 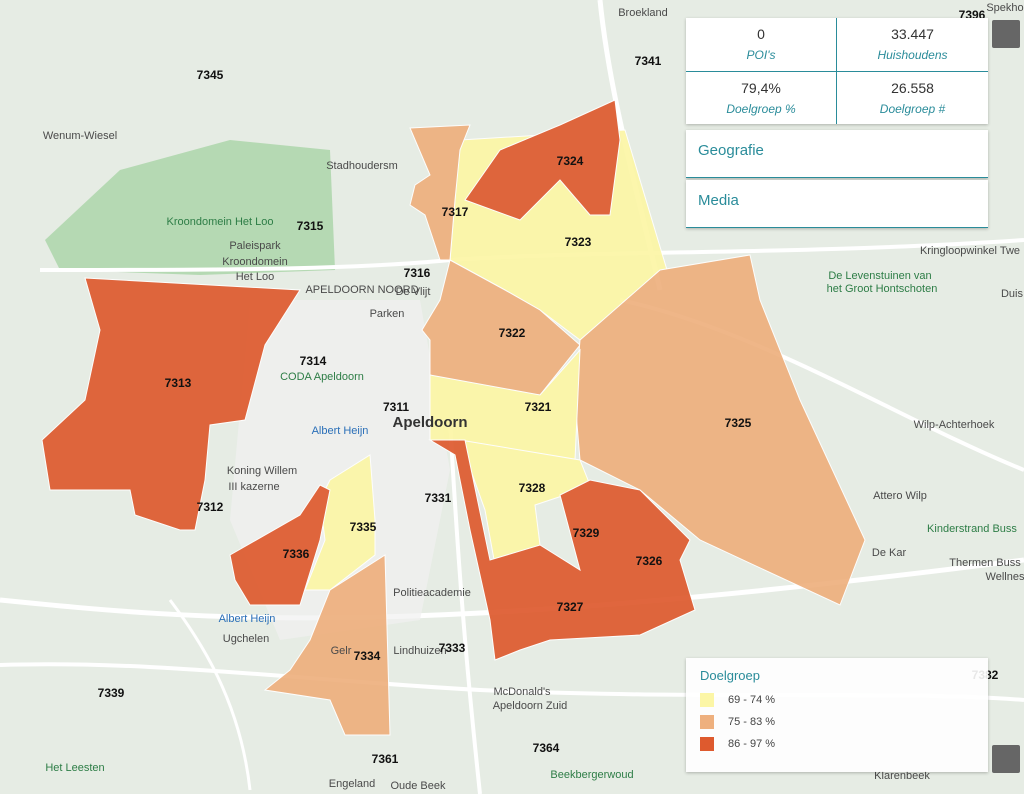 I want to click on postcode-label: 7328, so click(x=532, y=488).